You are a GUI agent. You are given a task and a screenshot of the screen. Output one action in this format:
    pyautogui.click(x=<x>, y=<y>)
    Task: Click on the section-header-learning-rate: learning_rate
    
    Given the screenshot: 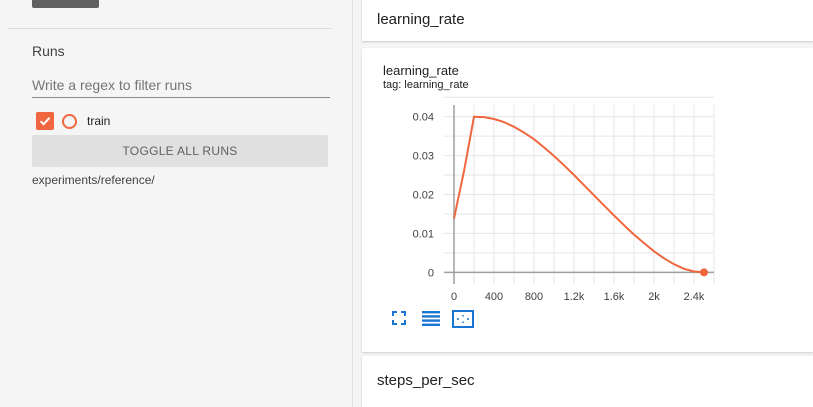 What is the action you would take?
    pyautogui.click(x=587, y=20)
    